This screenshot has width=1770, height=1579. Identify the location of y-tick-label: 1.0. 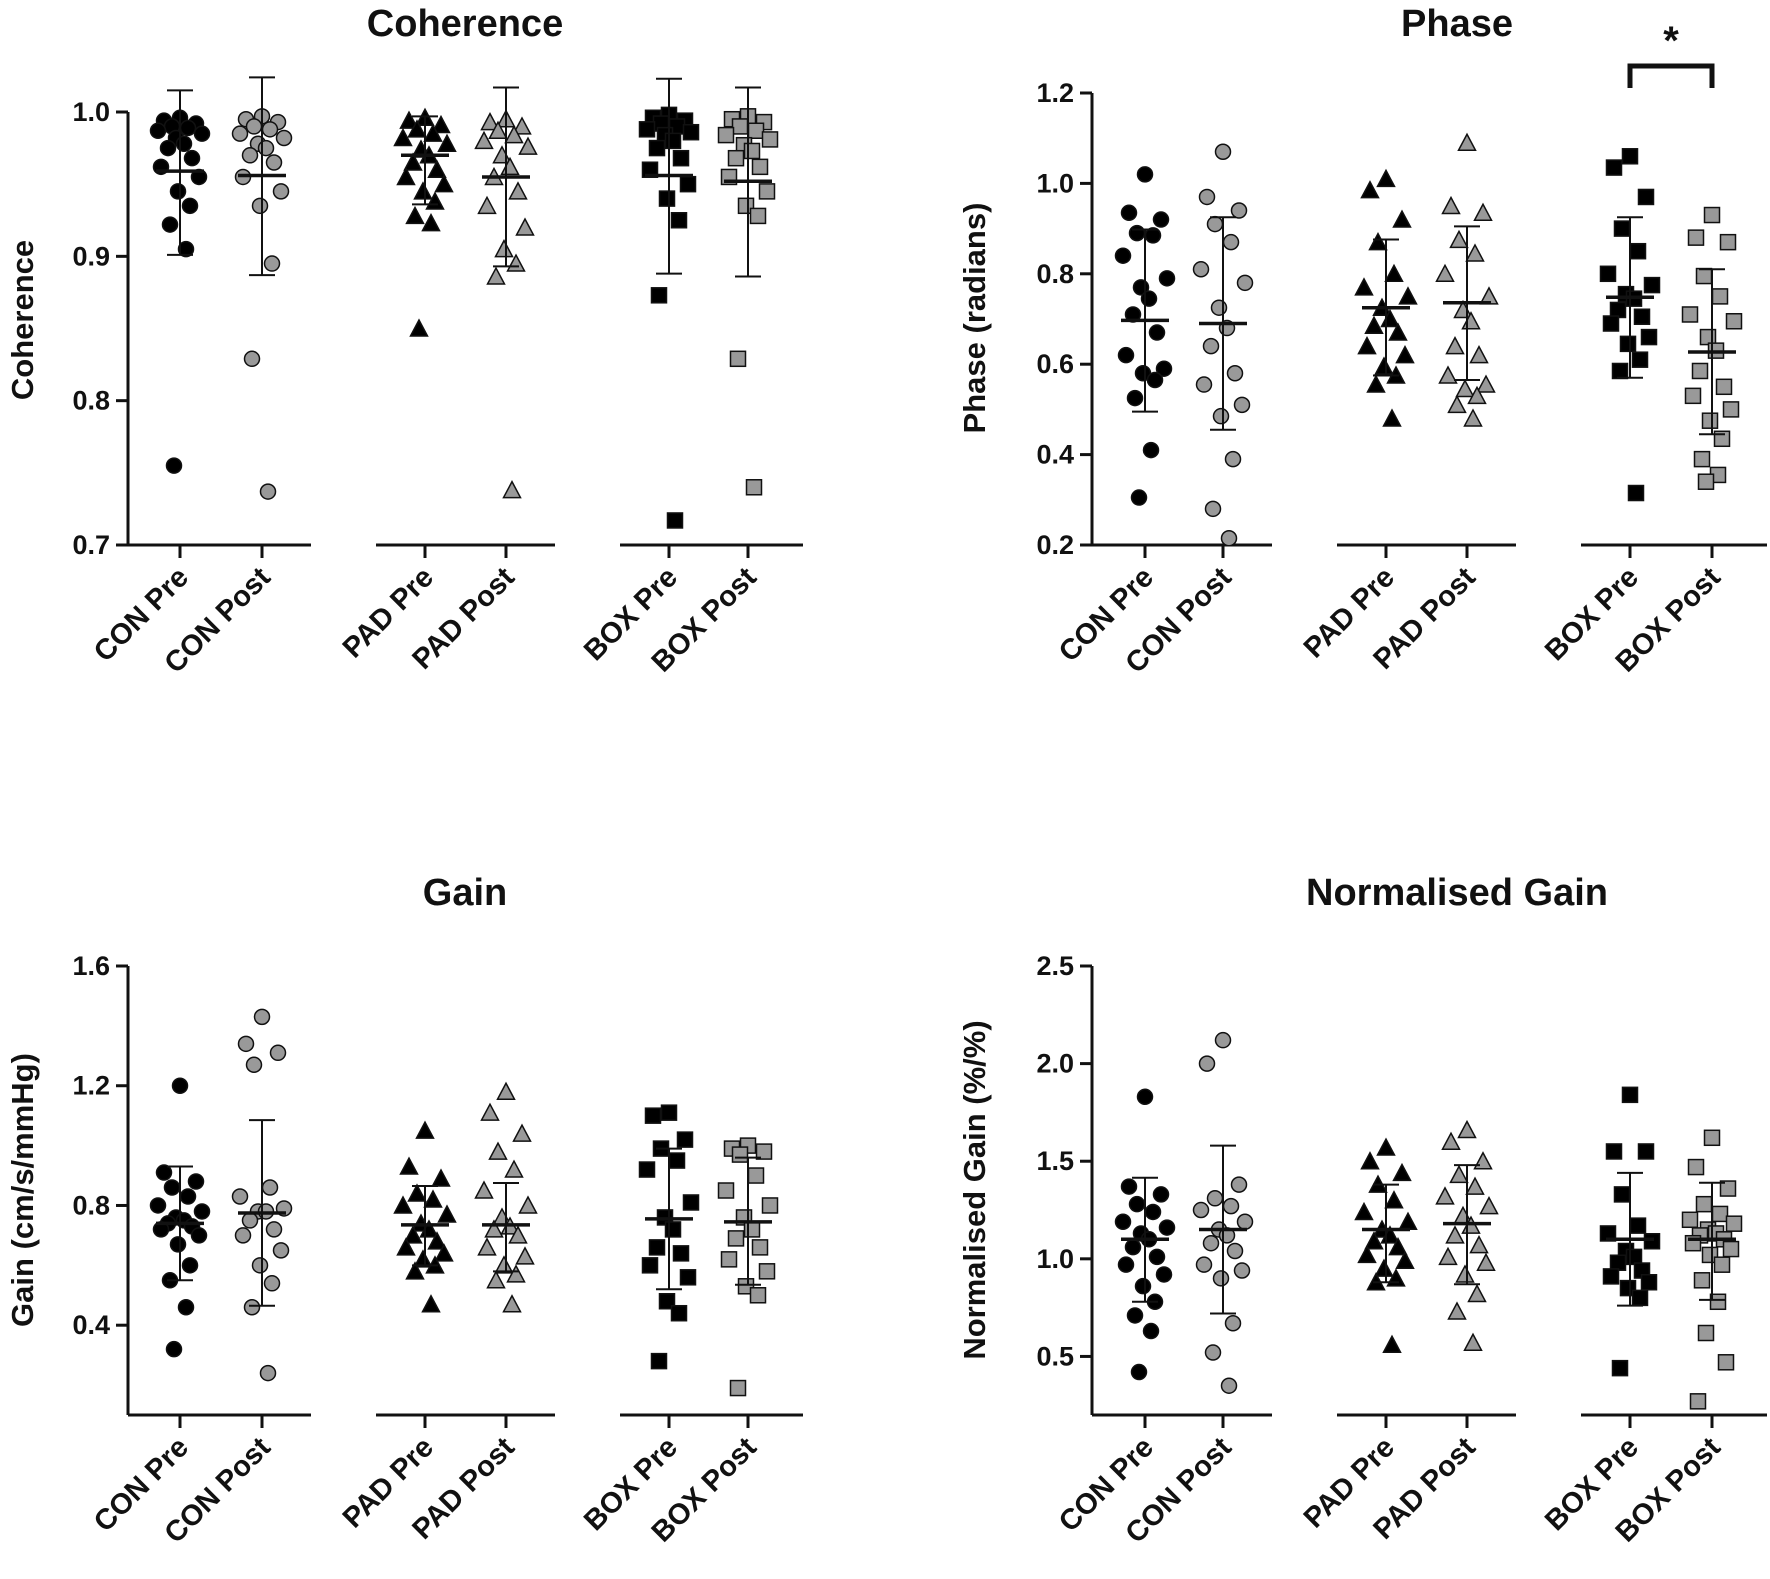
(91, 112).